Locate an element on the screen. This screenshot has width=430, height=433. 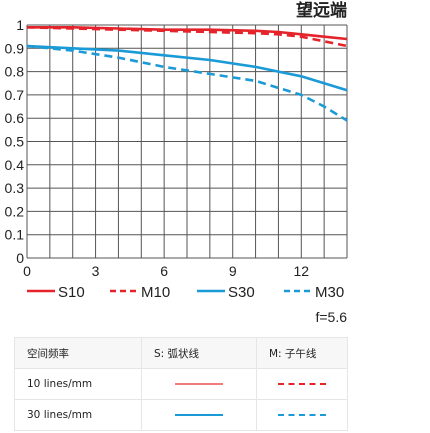
table-row: 30 lines/mm is located at coordinates (181, 415).